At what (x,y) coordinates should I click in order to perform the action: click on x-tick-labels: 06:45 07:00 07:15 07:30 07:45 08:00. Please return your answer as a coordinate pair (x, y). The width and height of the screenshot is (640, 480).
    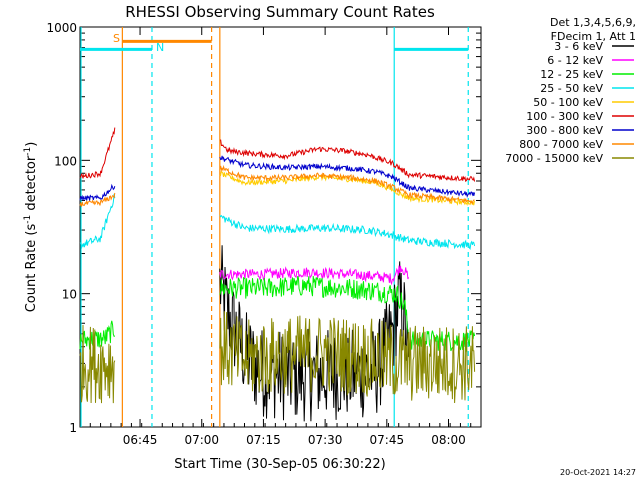
    Looking at the image, I should click on (294, 440).